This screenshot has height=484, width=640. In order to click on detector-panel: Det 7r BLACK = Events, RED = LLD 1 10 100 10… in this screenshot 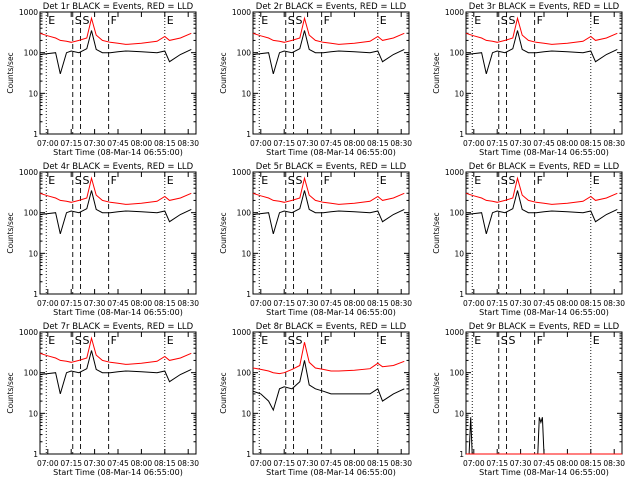, I will do `click(102, 399)`.